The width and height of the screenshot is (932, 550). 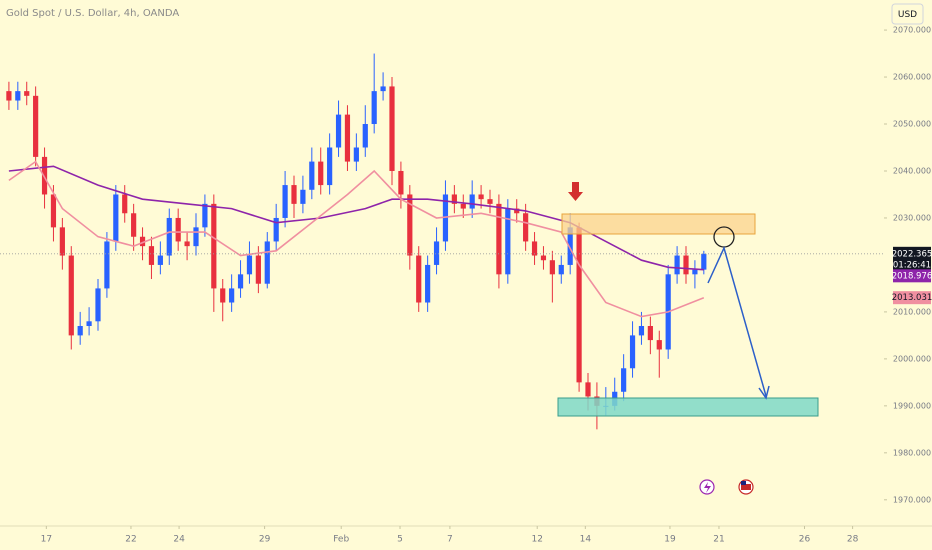 I want to click on x-tick-label: 24, so click(x=179, y=540).